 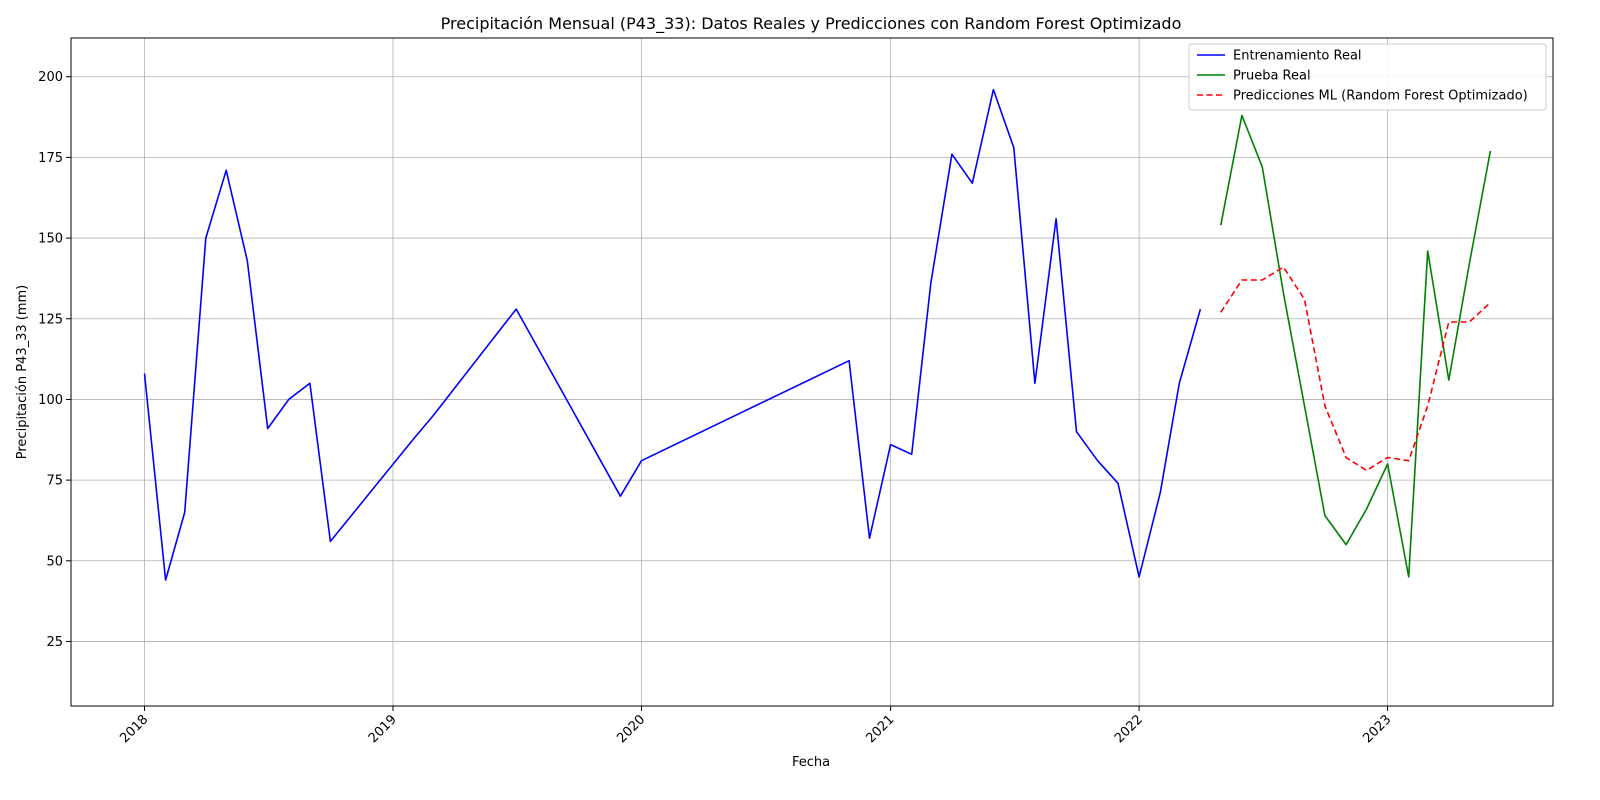 What do you see at coordinates (50, 239) in the screenshot?
I see `y-tick-label: 150` at bounding box center [50, 239].